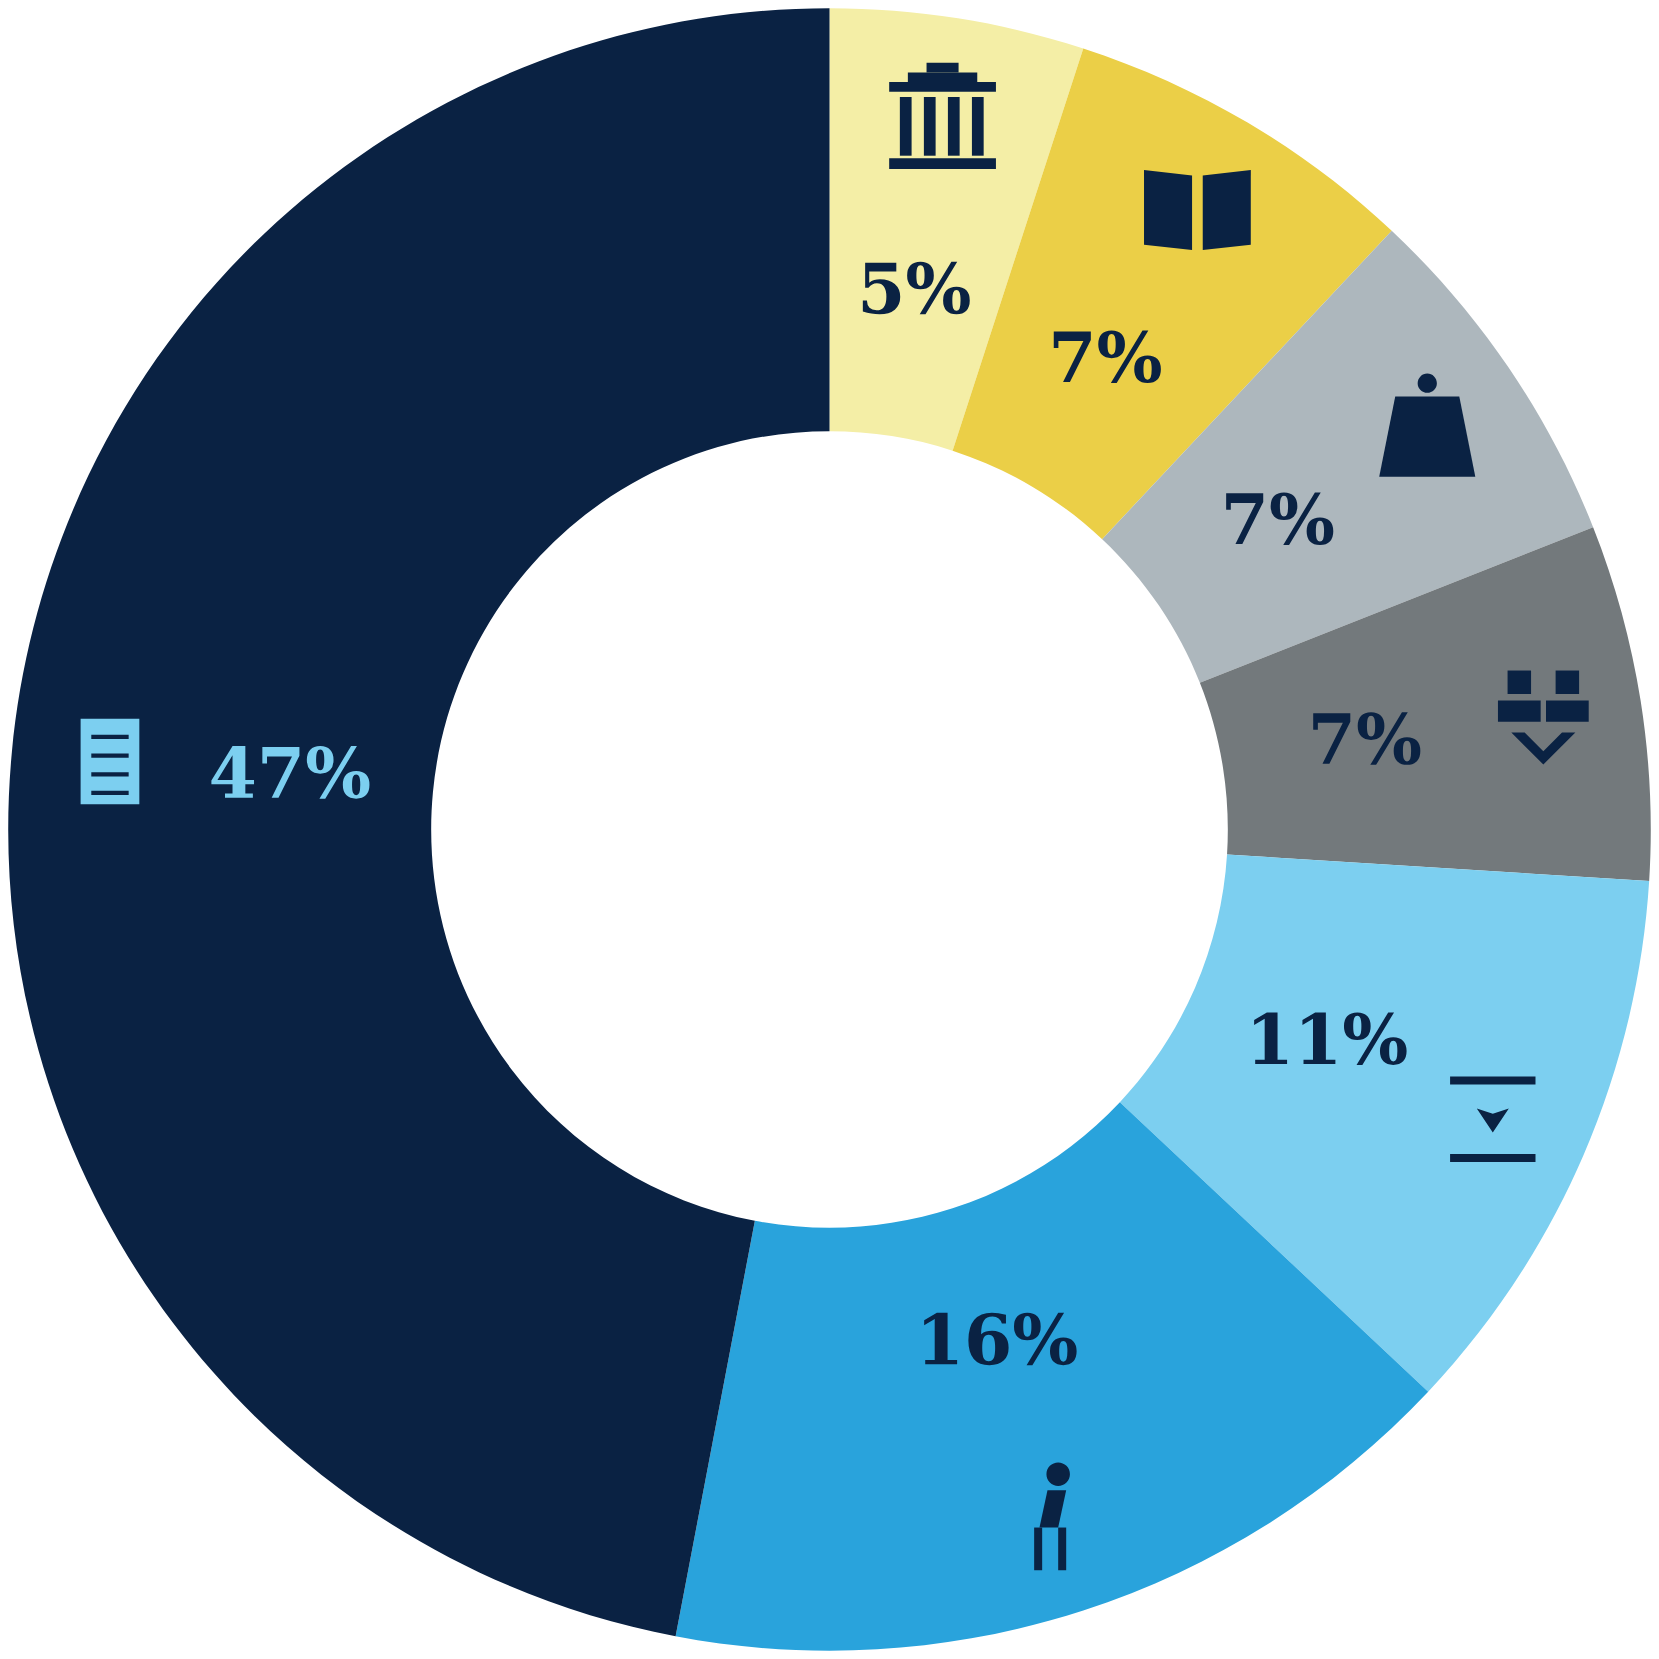  Describe the element at coordinates (916, 288) in the screenshot. I see `data-label: 5%` at that location.